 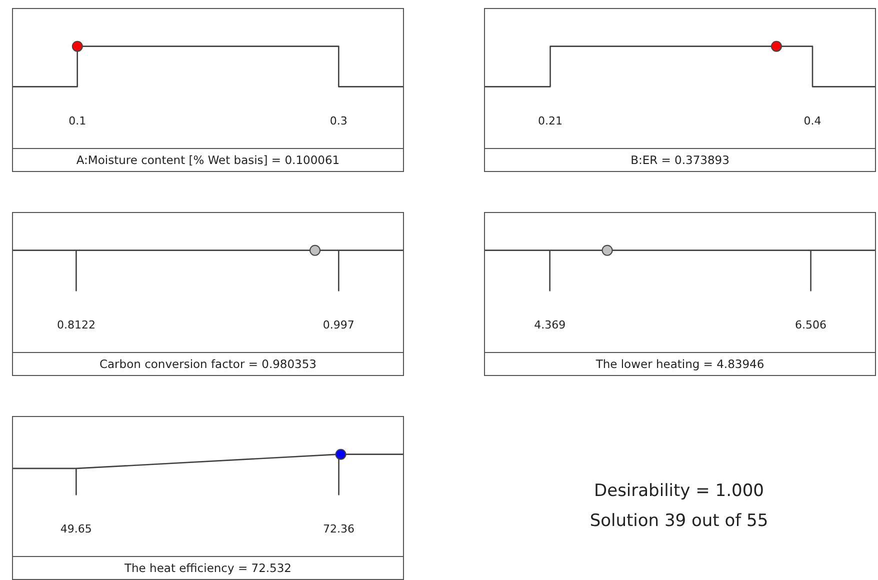 I want to click on x-tick-label: 49.65, so click(x=76, y=529).